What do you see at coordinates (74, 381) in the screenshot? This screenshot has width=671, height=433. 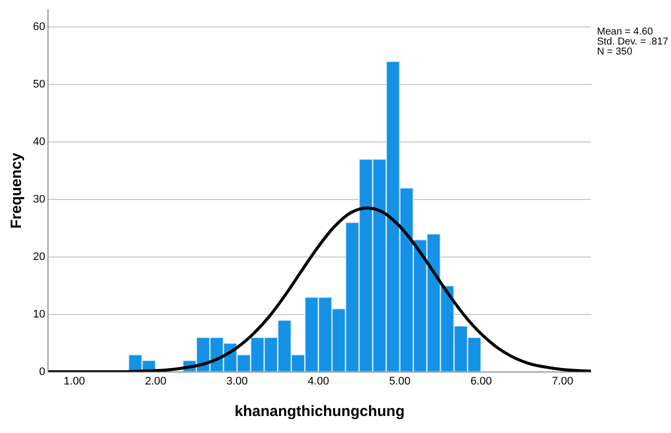 I see `x-tick-label: 1.00` at bounding box center [74, 381].